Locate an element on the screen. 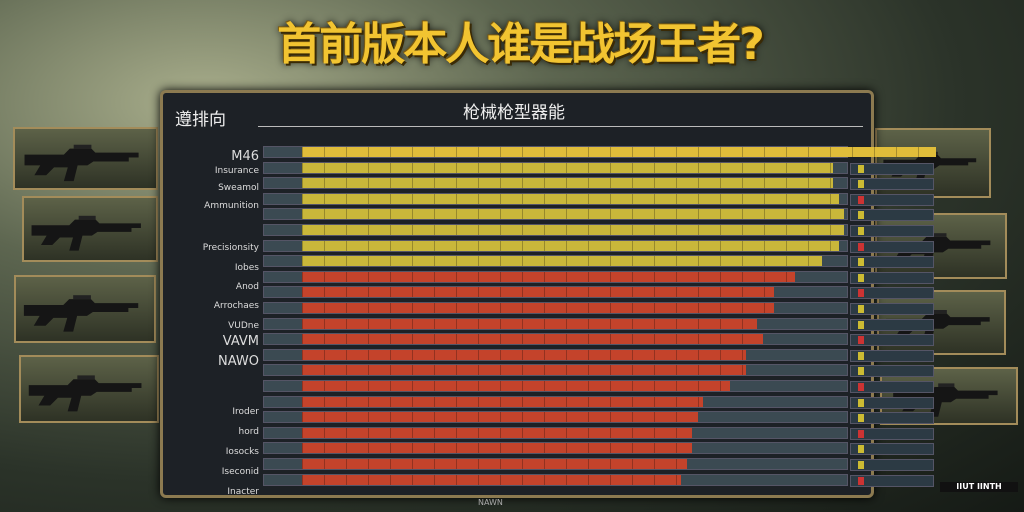  weapon-label: M46 is located at coordinates (245, 156).